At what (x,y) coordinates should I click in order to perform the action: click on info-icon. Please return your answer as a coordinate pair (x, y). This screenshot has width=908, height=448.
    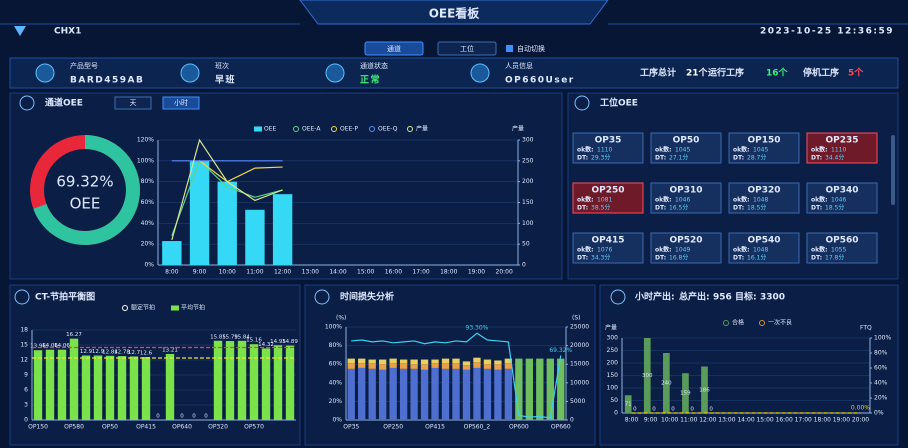
    Looking at the image, I should click on (45, 73).